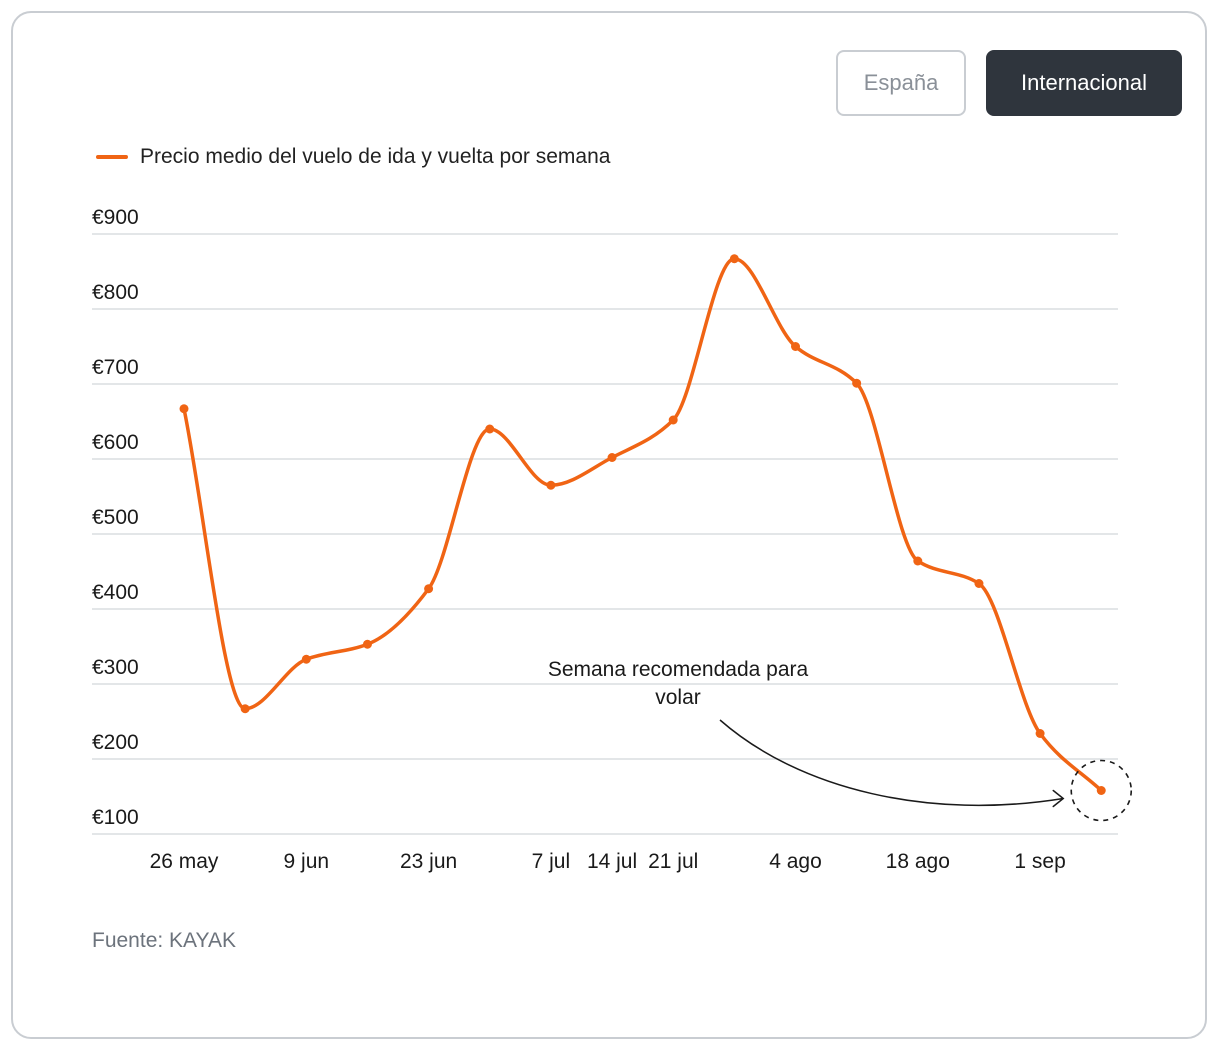  Describe the element at coordinates (678, 697) in the screenshot. I see `annotation-text-line2: volar` at that location.